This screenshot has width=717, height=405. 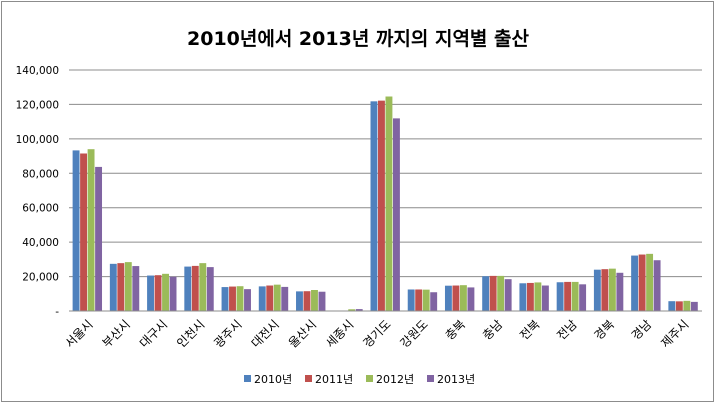 I want to click on x-tick-label: 울산시, so click(x=302, y=333).